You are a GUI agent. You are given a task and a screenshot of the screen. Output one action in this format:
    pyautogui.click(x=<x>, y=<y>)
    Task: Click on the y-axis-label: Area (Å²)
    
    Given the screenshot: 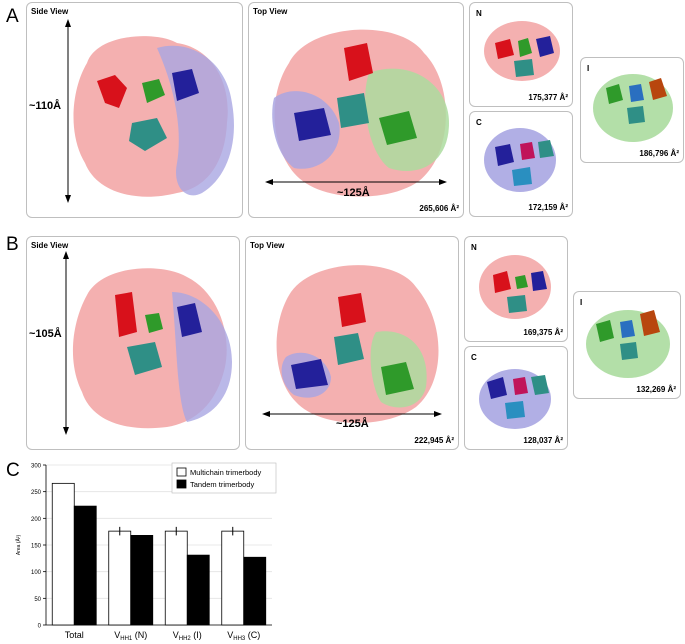 What is the action you would take?
    pyautogui.click(x=18, y=545)
    